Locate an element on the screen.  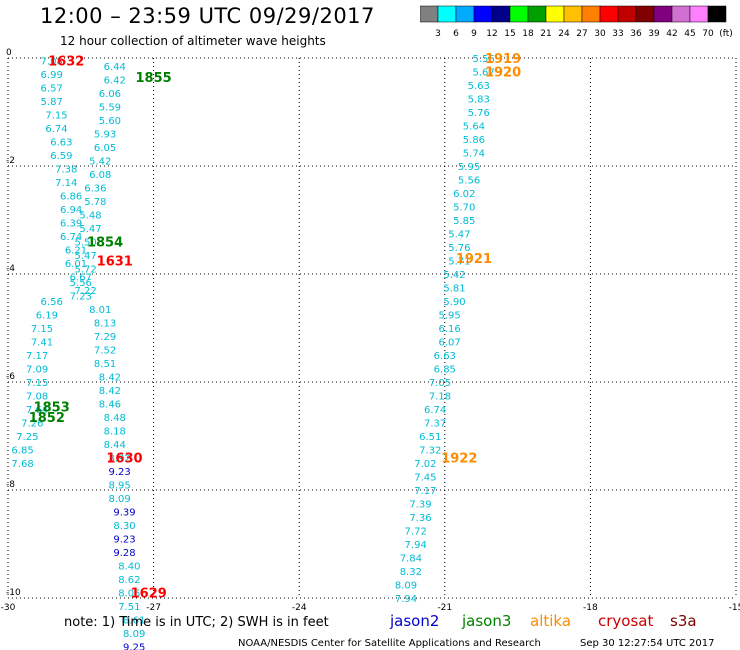
swh-value-label: 5.81 is located at coordinates (454, 289).